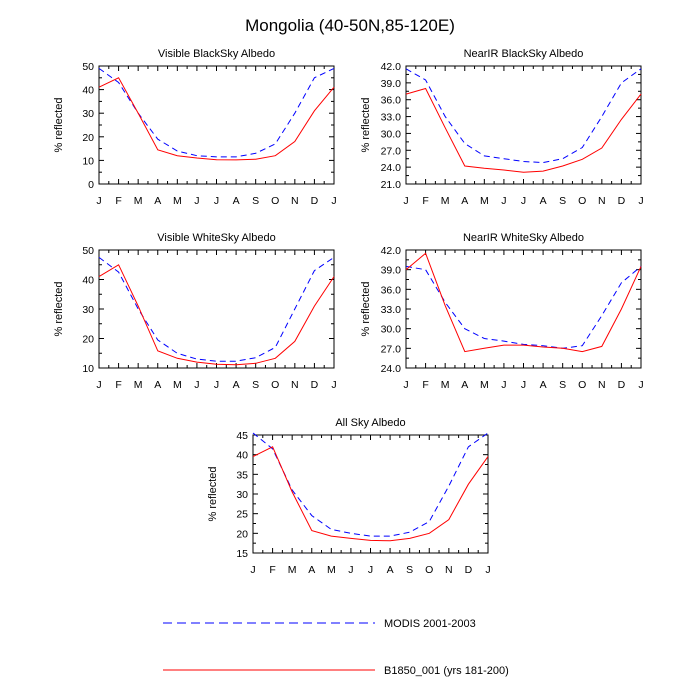  What do you see at coordinates (391, 101) in the screenshot?
I see `y-tick-label: 36.0` at bounding box center [391, 101].